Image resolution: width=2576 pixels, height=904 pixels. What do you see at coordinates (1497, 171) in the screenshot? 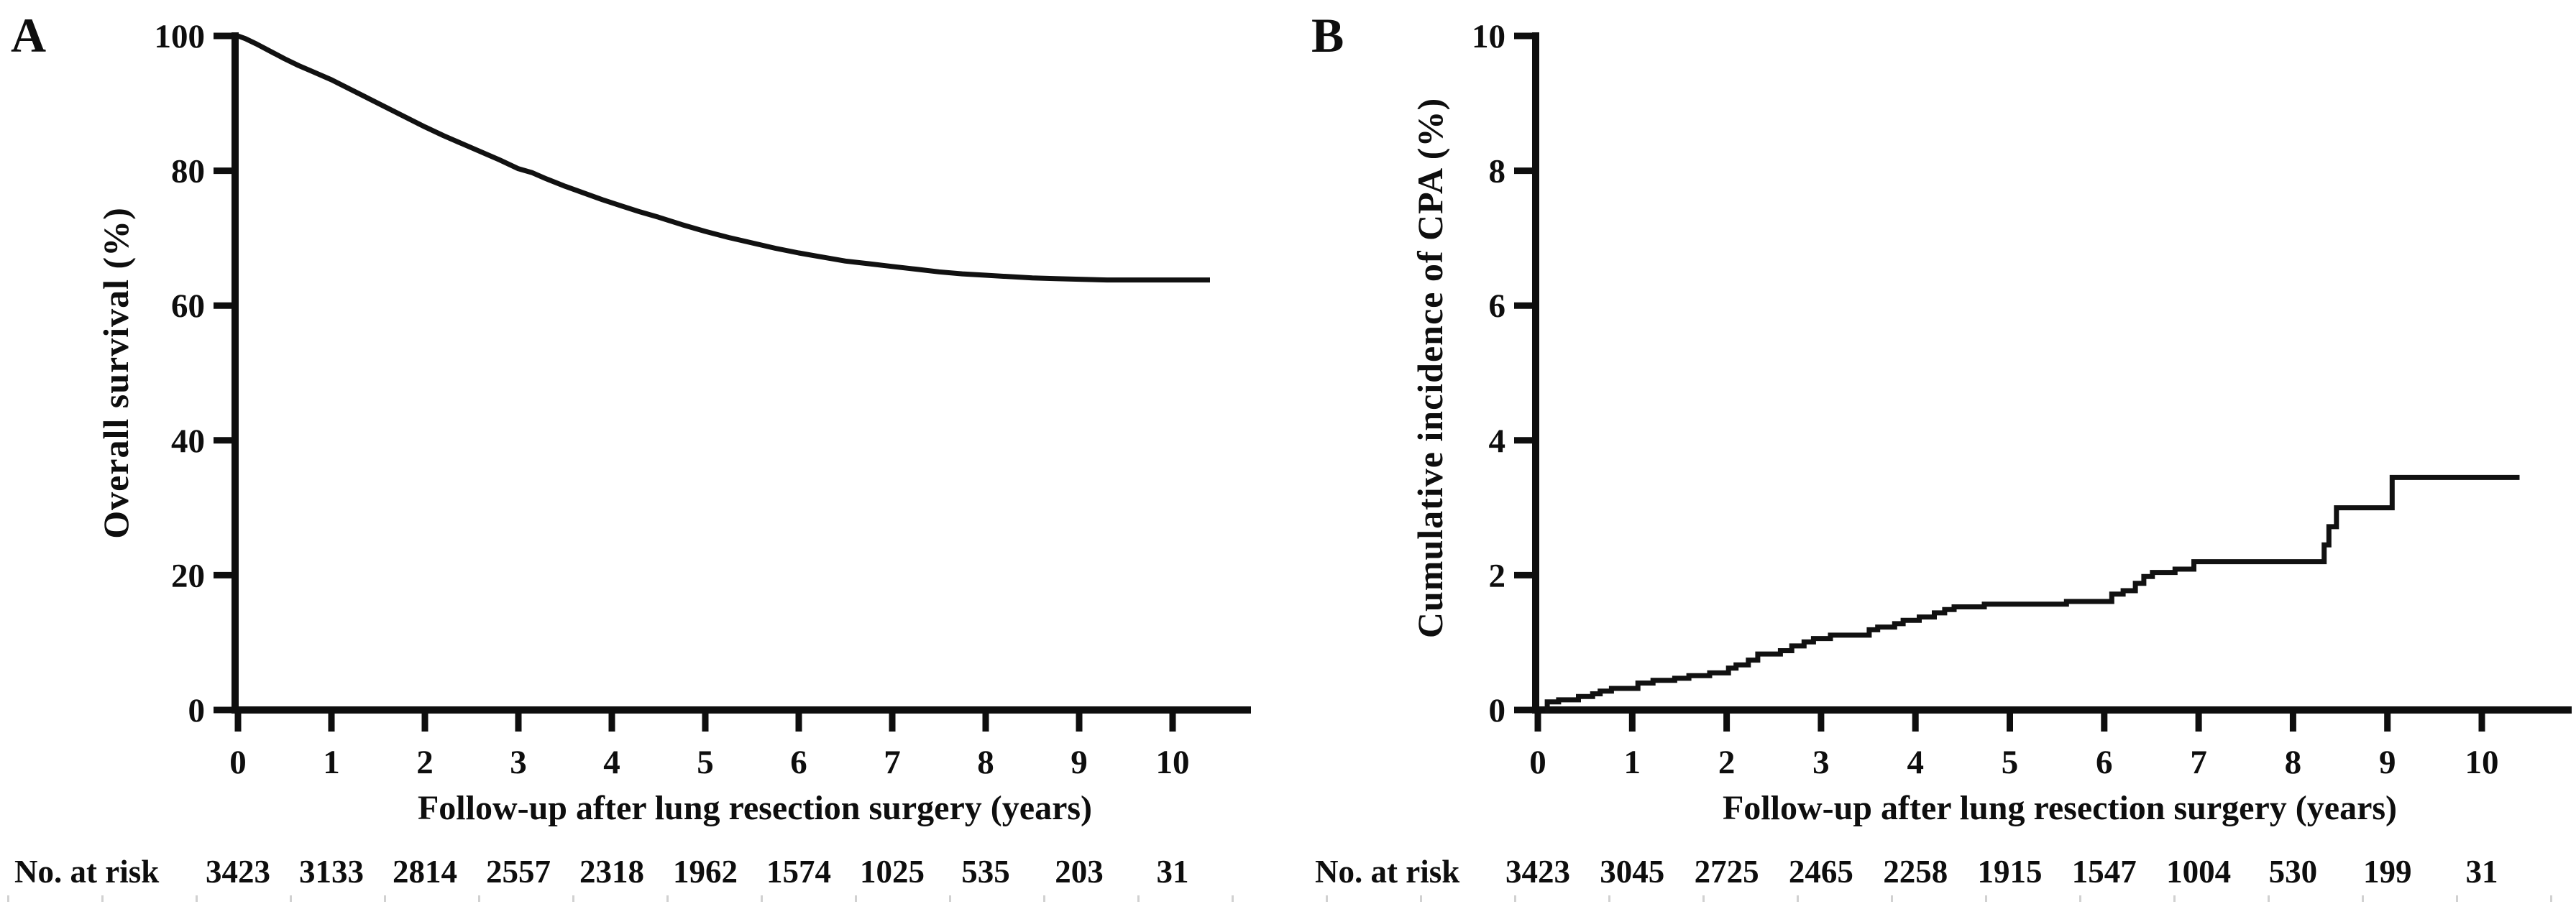
I see `y-tick-label: 8` at bounding box center [1497, 171].